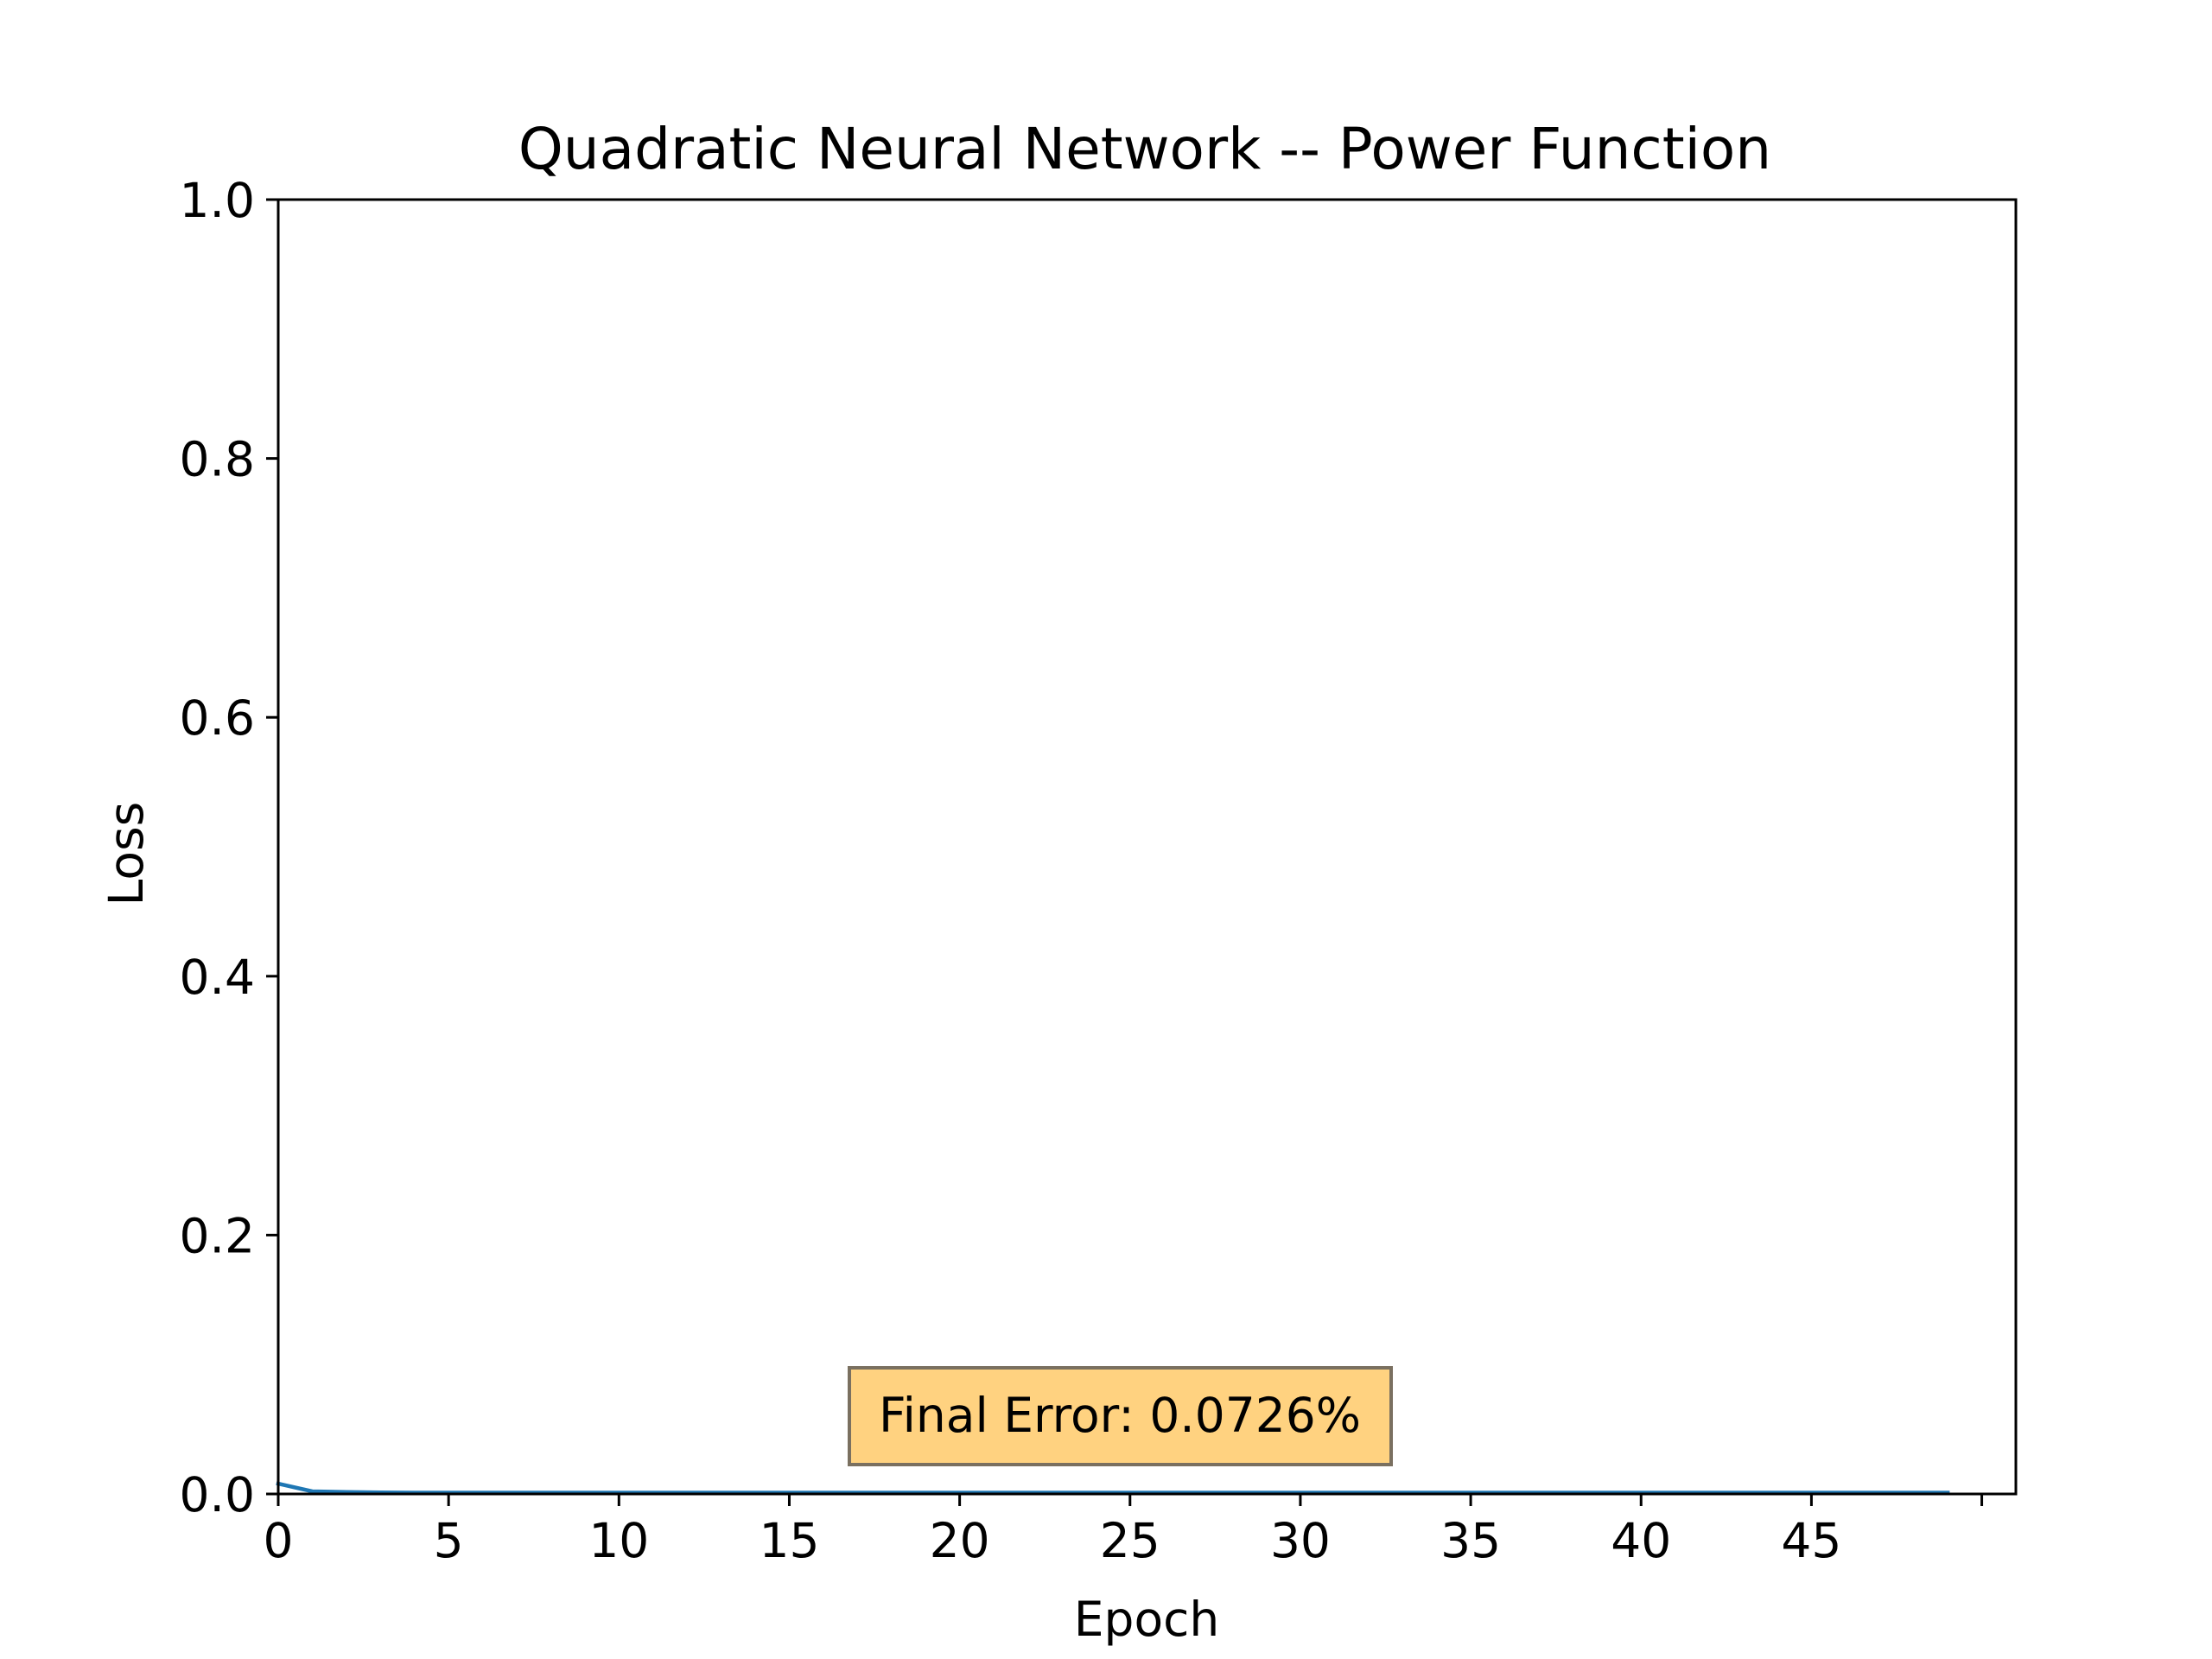  Describe the element at coordinates (1146, 1619) in the screenshot. I see `x-axis-label: Epoch` at that location.